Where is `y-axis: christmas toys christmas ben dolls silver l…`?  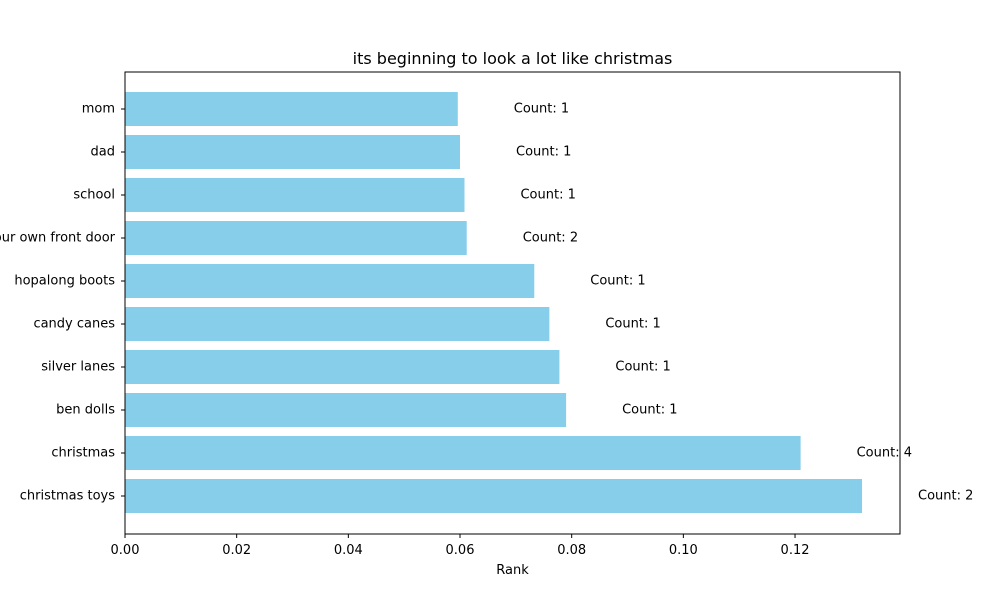 y-axis: christmas toys christmas ben dolls silver l… is located at coordinates (62, 303).